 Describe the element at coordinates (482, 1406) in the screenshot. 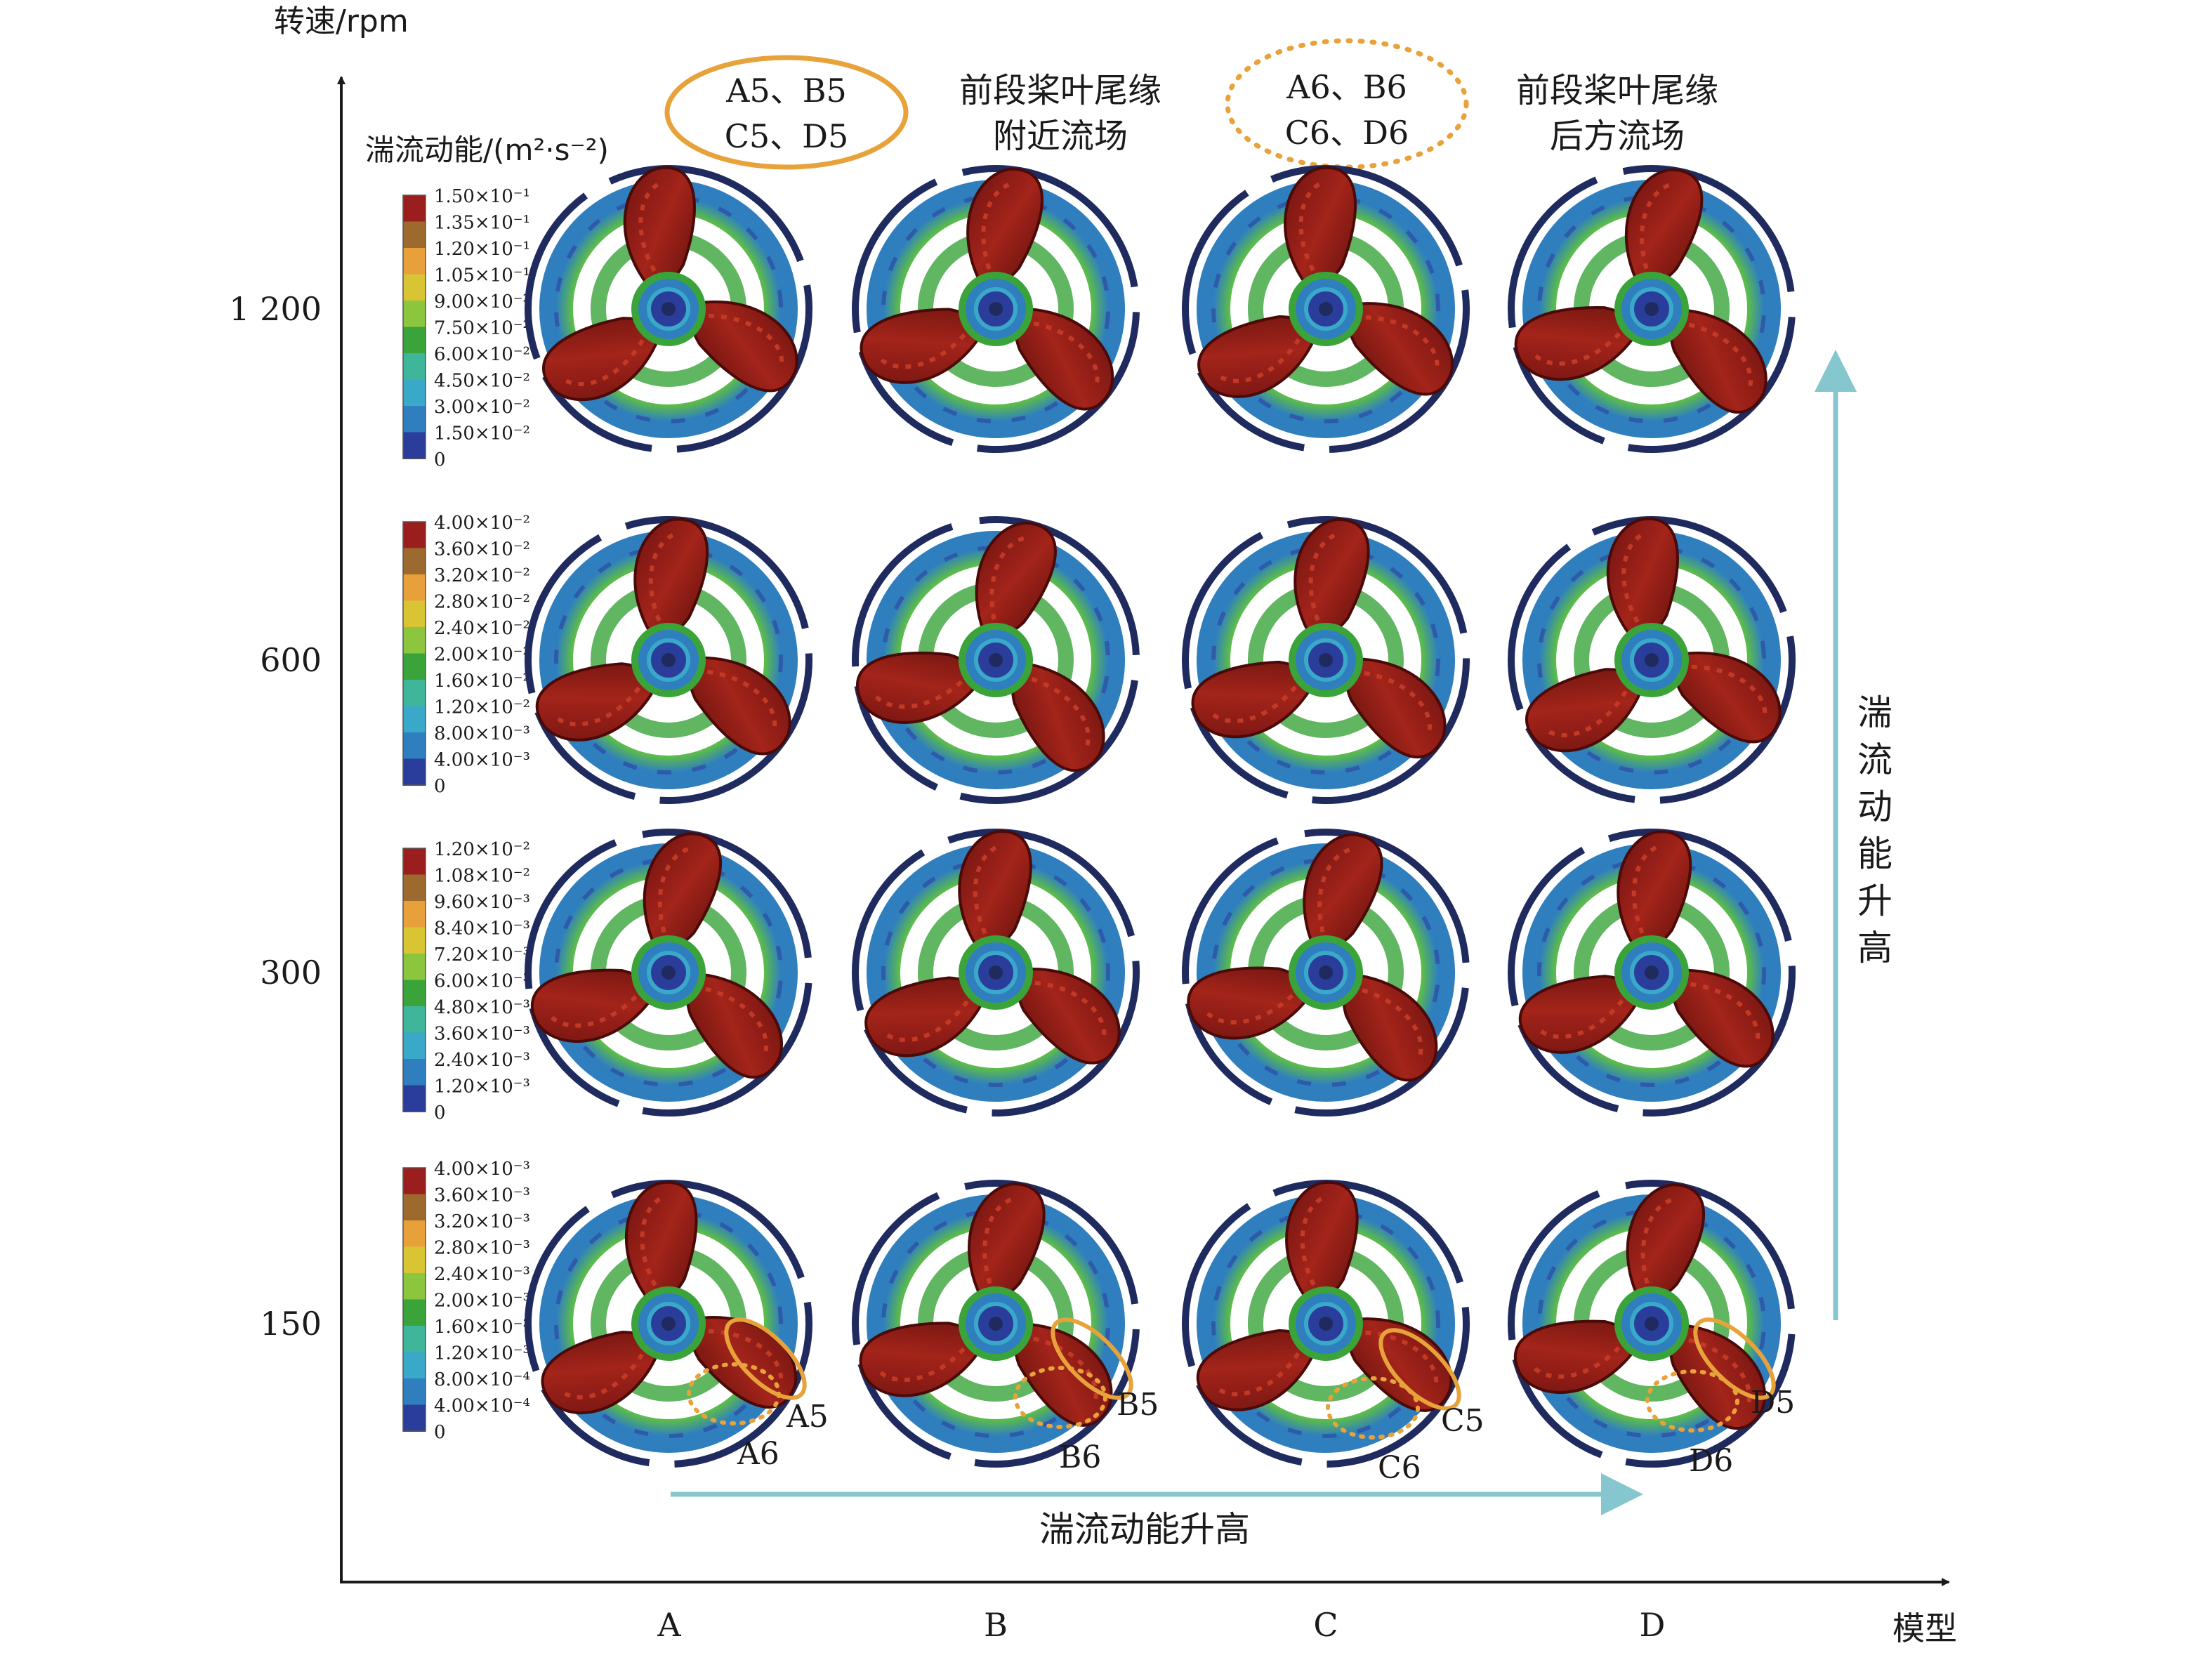

I see `colorbar-label: 4.00×10⁻⁴` at that location.